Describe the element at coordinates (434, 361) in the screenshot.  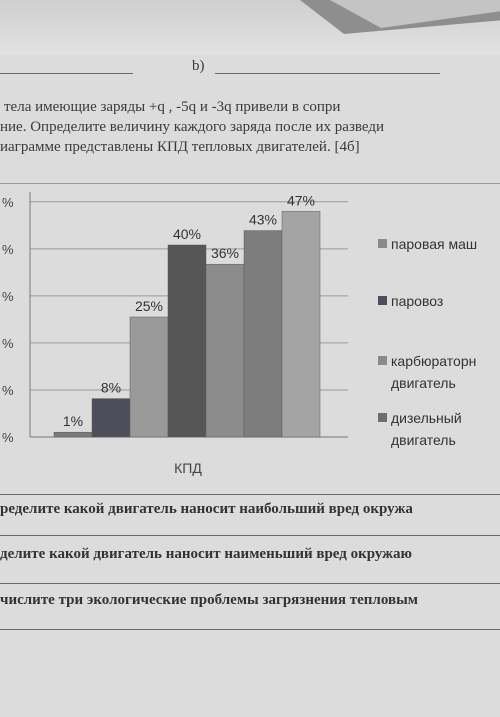
I see `legend-label-3a: карбюраторн` at that location.